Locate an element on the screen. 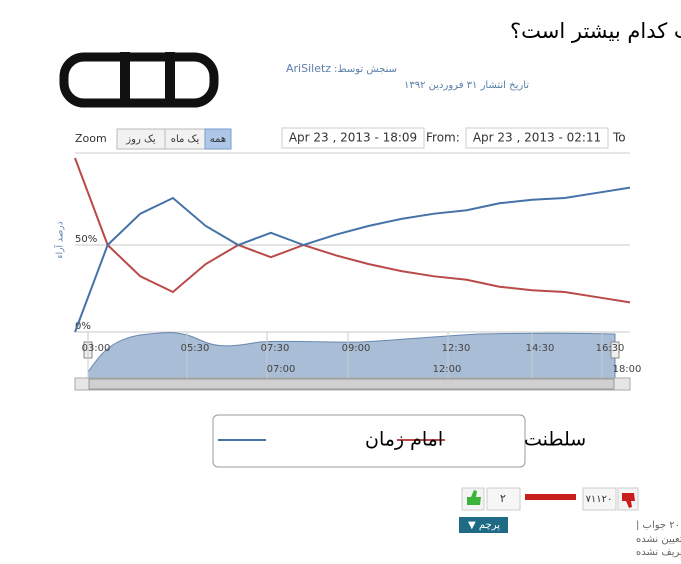 Image resolution: width=681 pixels, height=564 pixels. zoom-label: Zoom is located at coordinates (91, 138).